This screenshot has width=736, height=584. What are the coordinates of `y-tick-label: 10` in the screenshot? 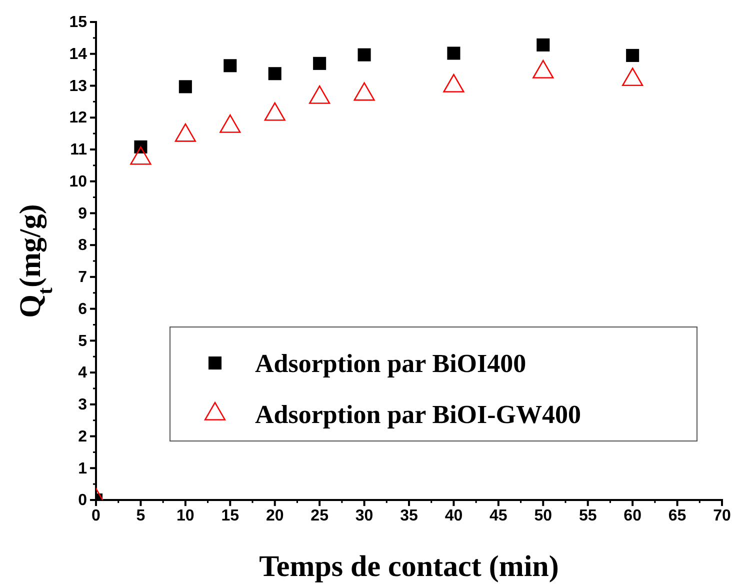 It's located at (78, 181).